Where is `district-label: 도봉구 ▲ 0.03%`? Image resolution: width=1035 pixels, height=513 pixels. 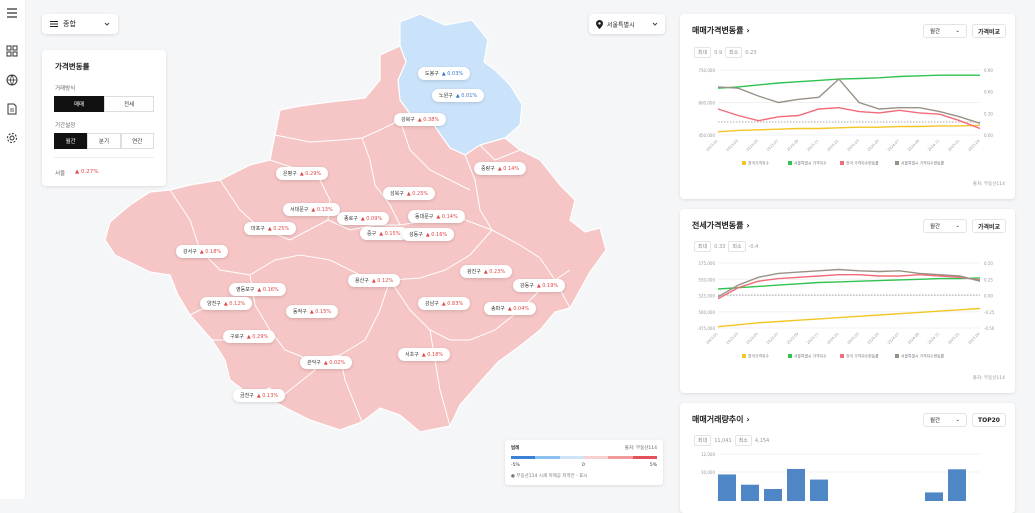 district-label: 도봉구 ▲ 0.03% is located at coordinates (444, 73).